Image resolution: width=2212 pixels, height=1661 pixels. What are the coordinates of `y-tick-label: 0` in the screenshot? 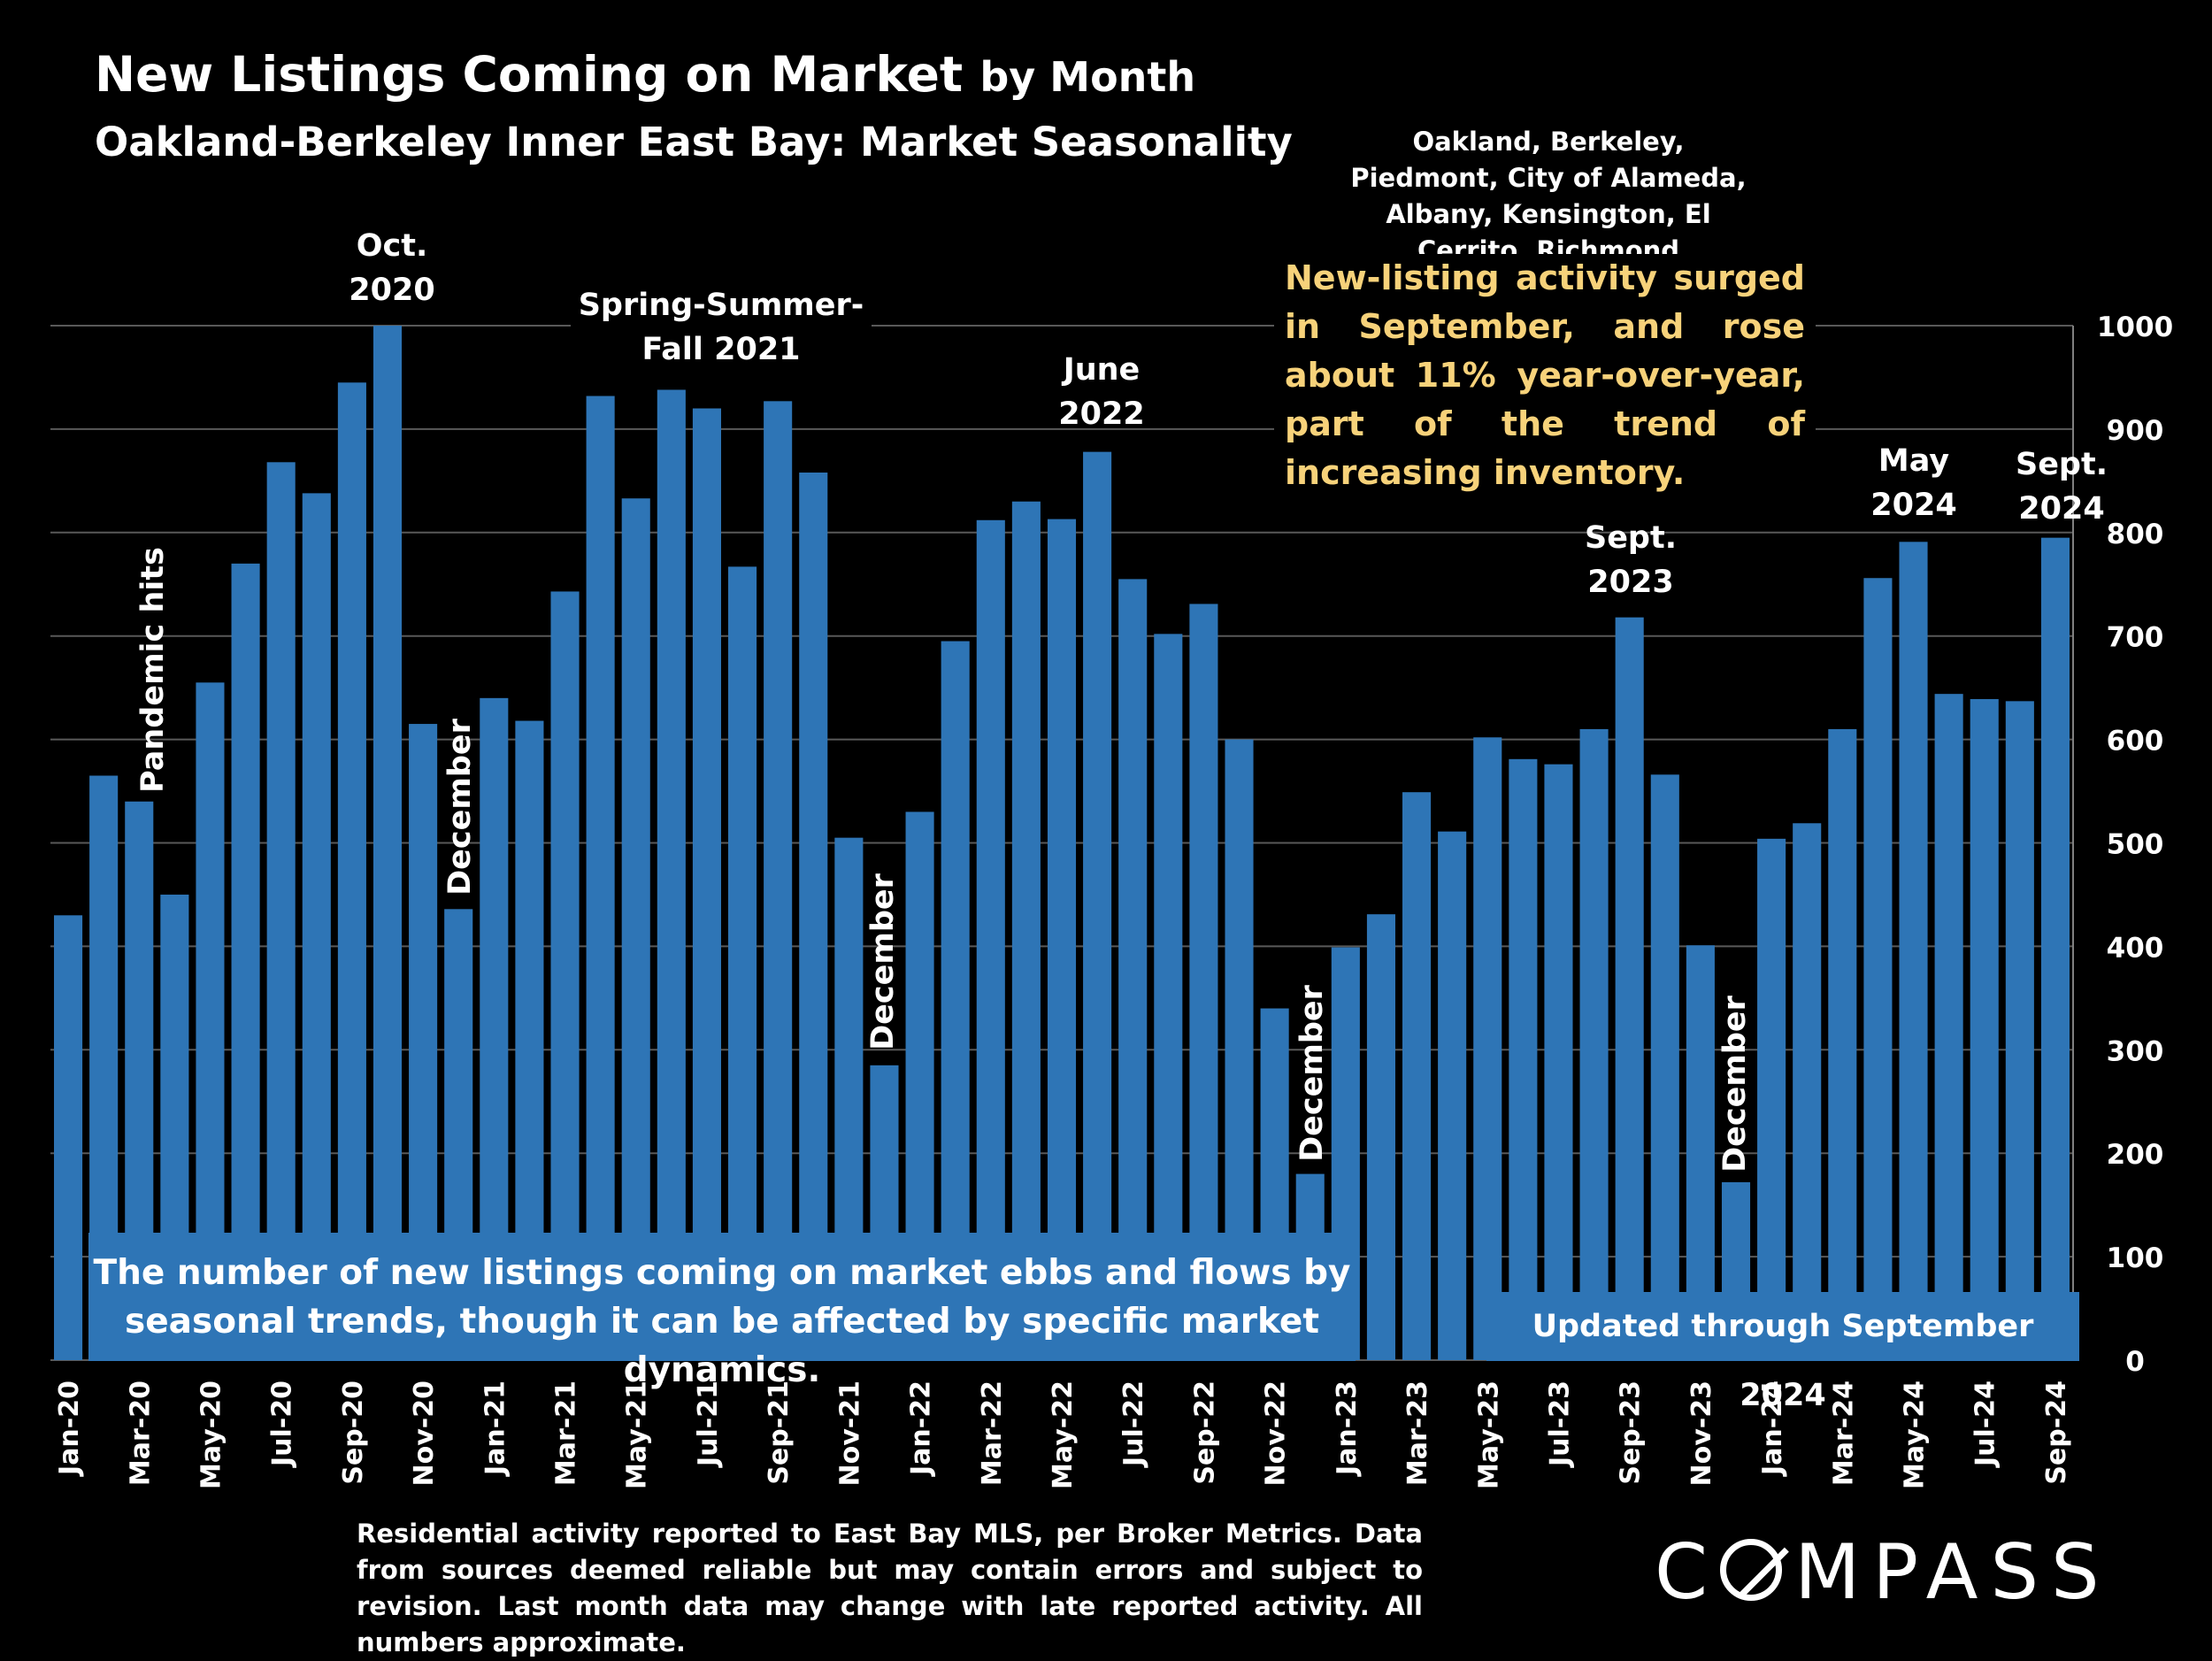 It's located at (2135, 1362).